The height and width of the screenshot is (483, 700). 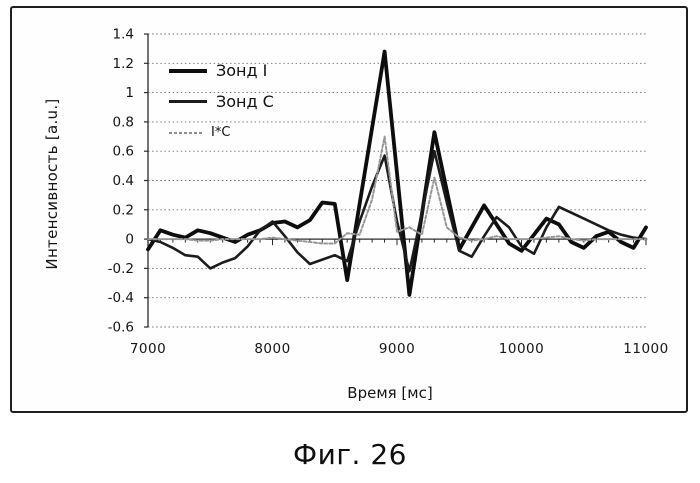 I want to click on legend-item-ic: I*C, so click(x=221, y=132).